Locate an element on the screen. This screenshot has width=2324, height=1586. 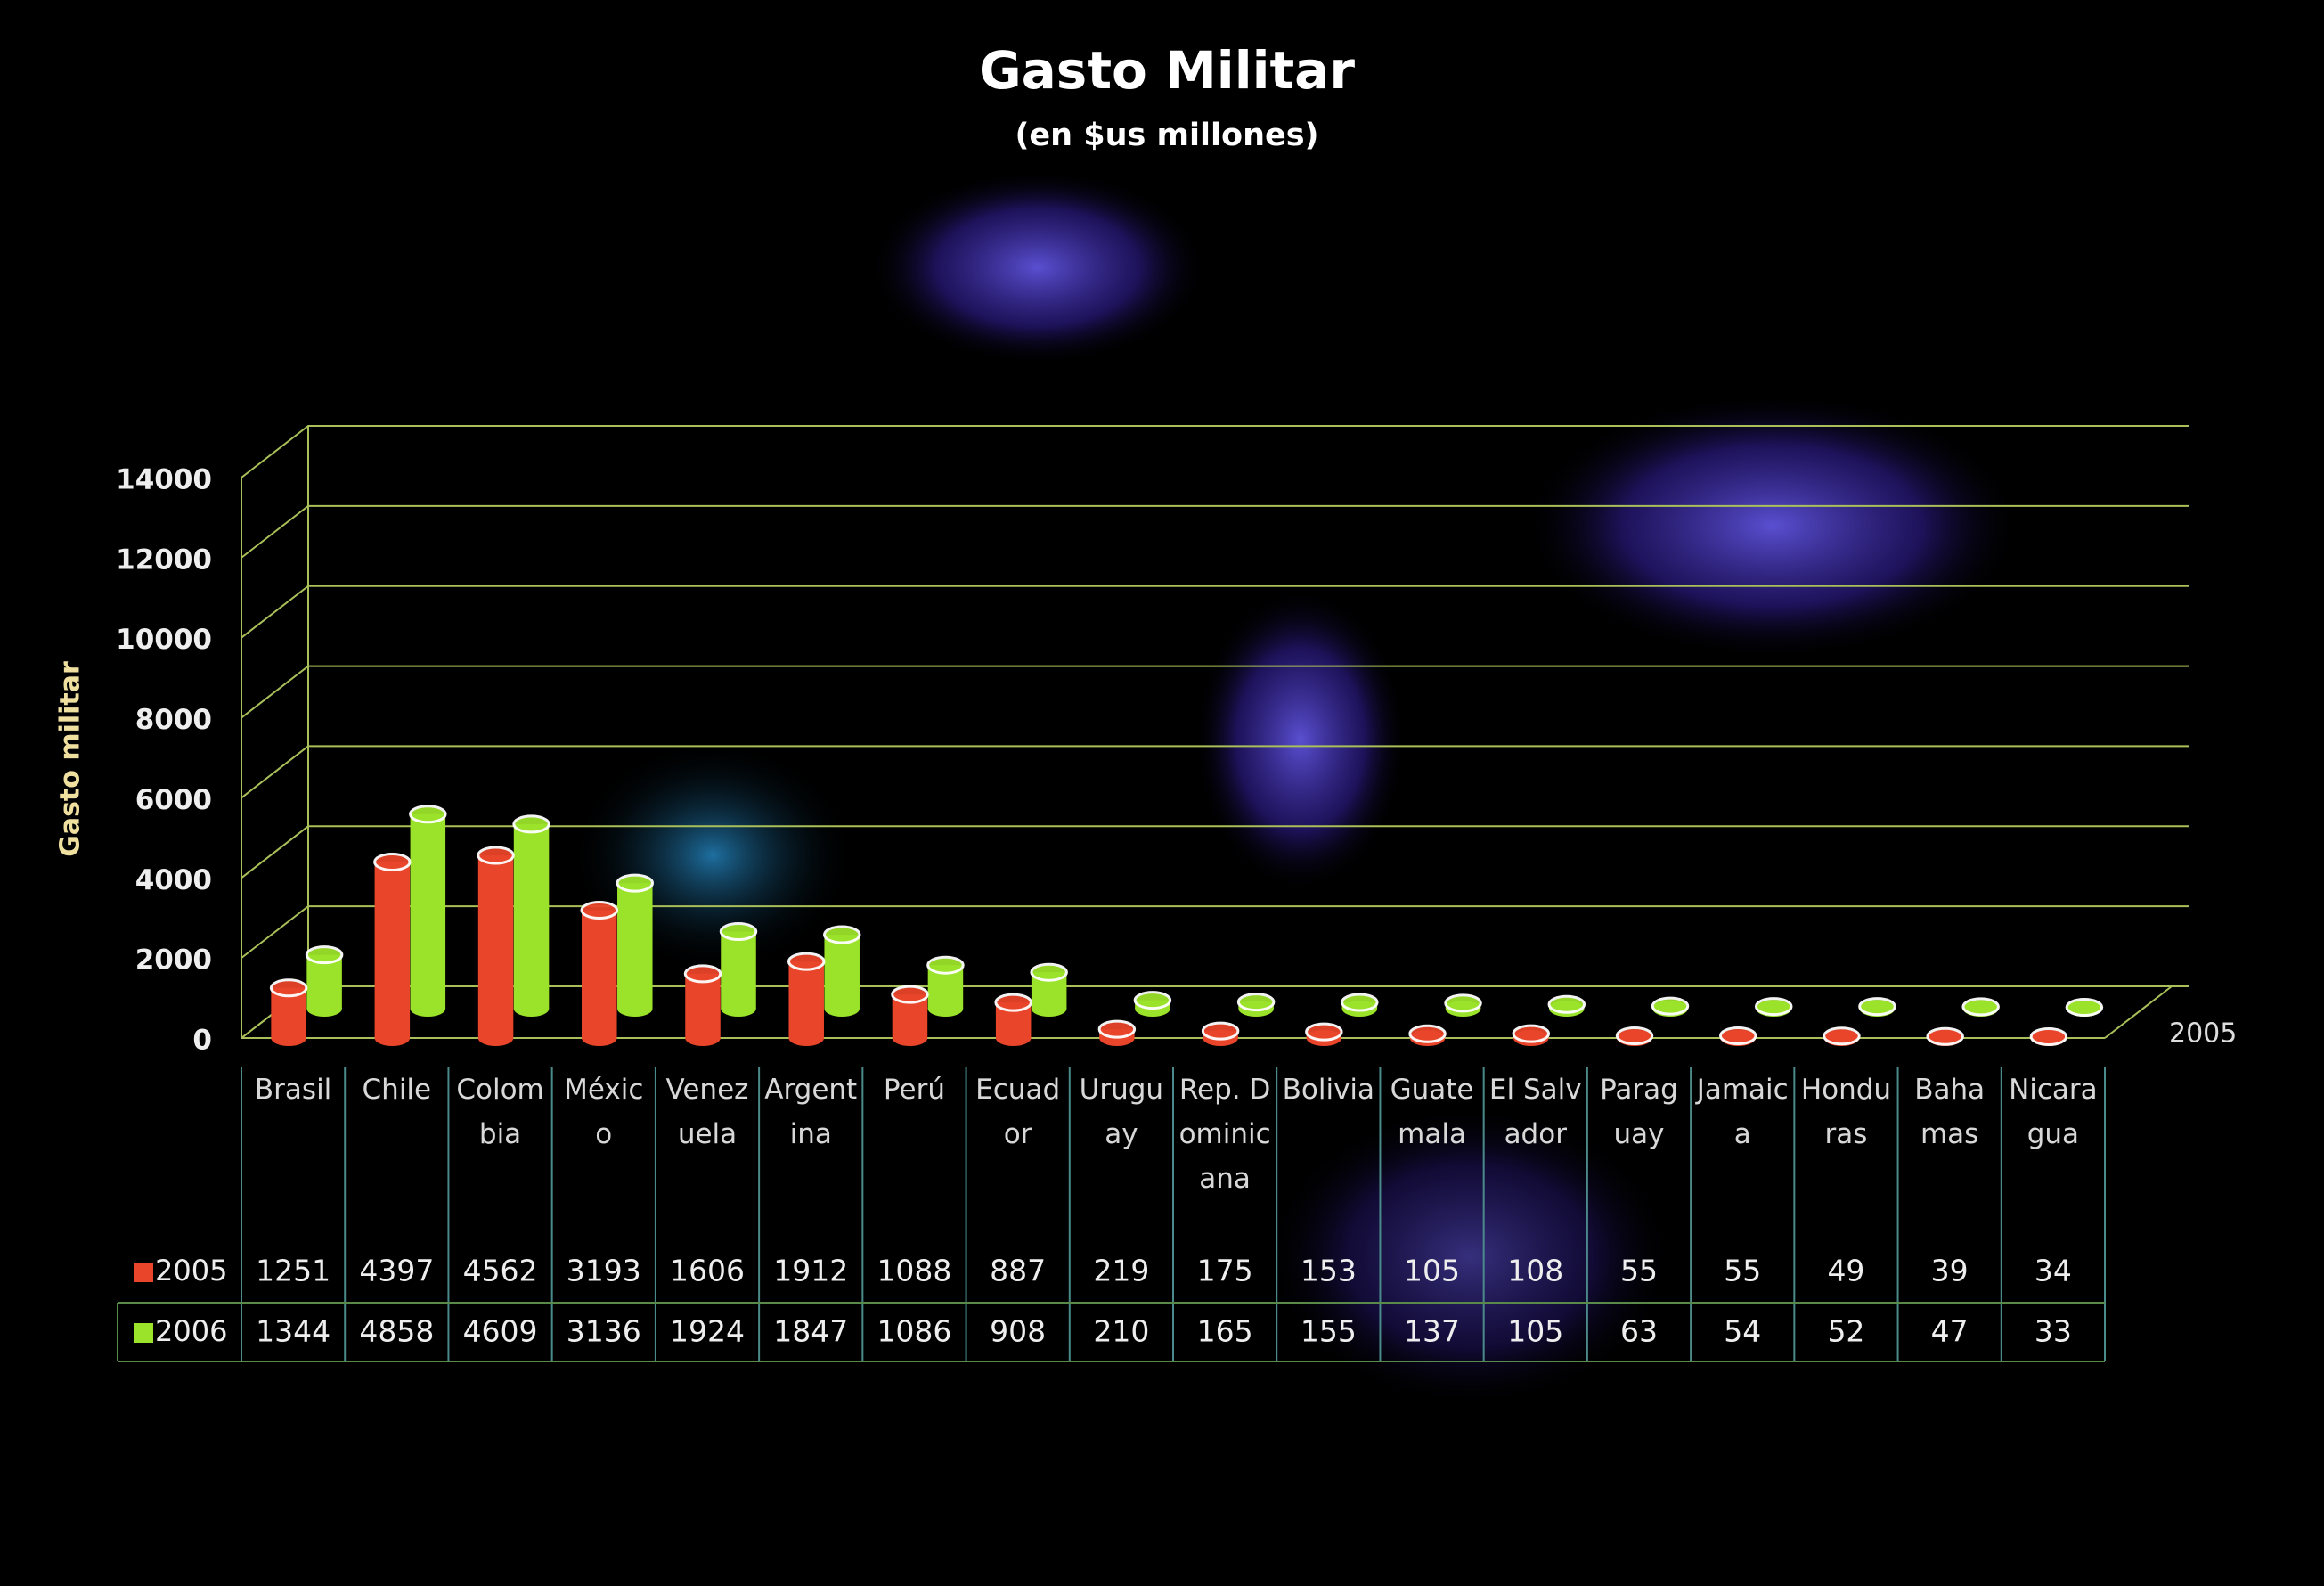
category-label: Honduras is located at coordinates (1846, 1112).